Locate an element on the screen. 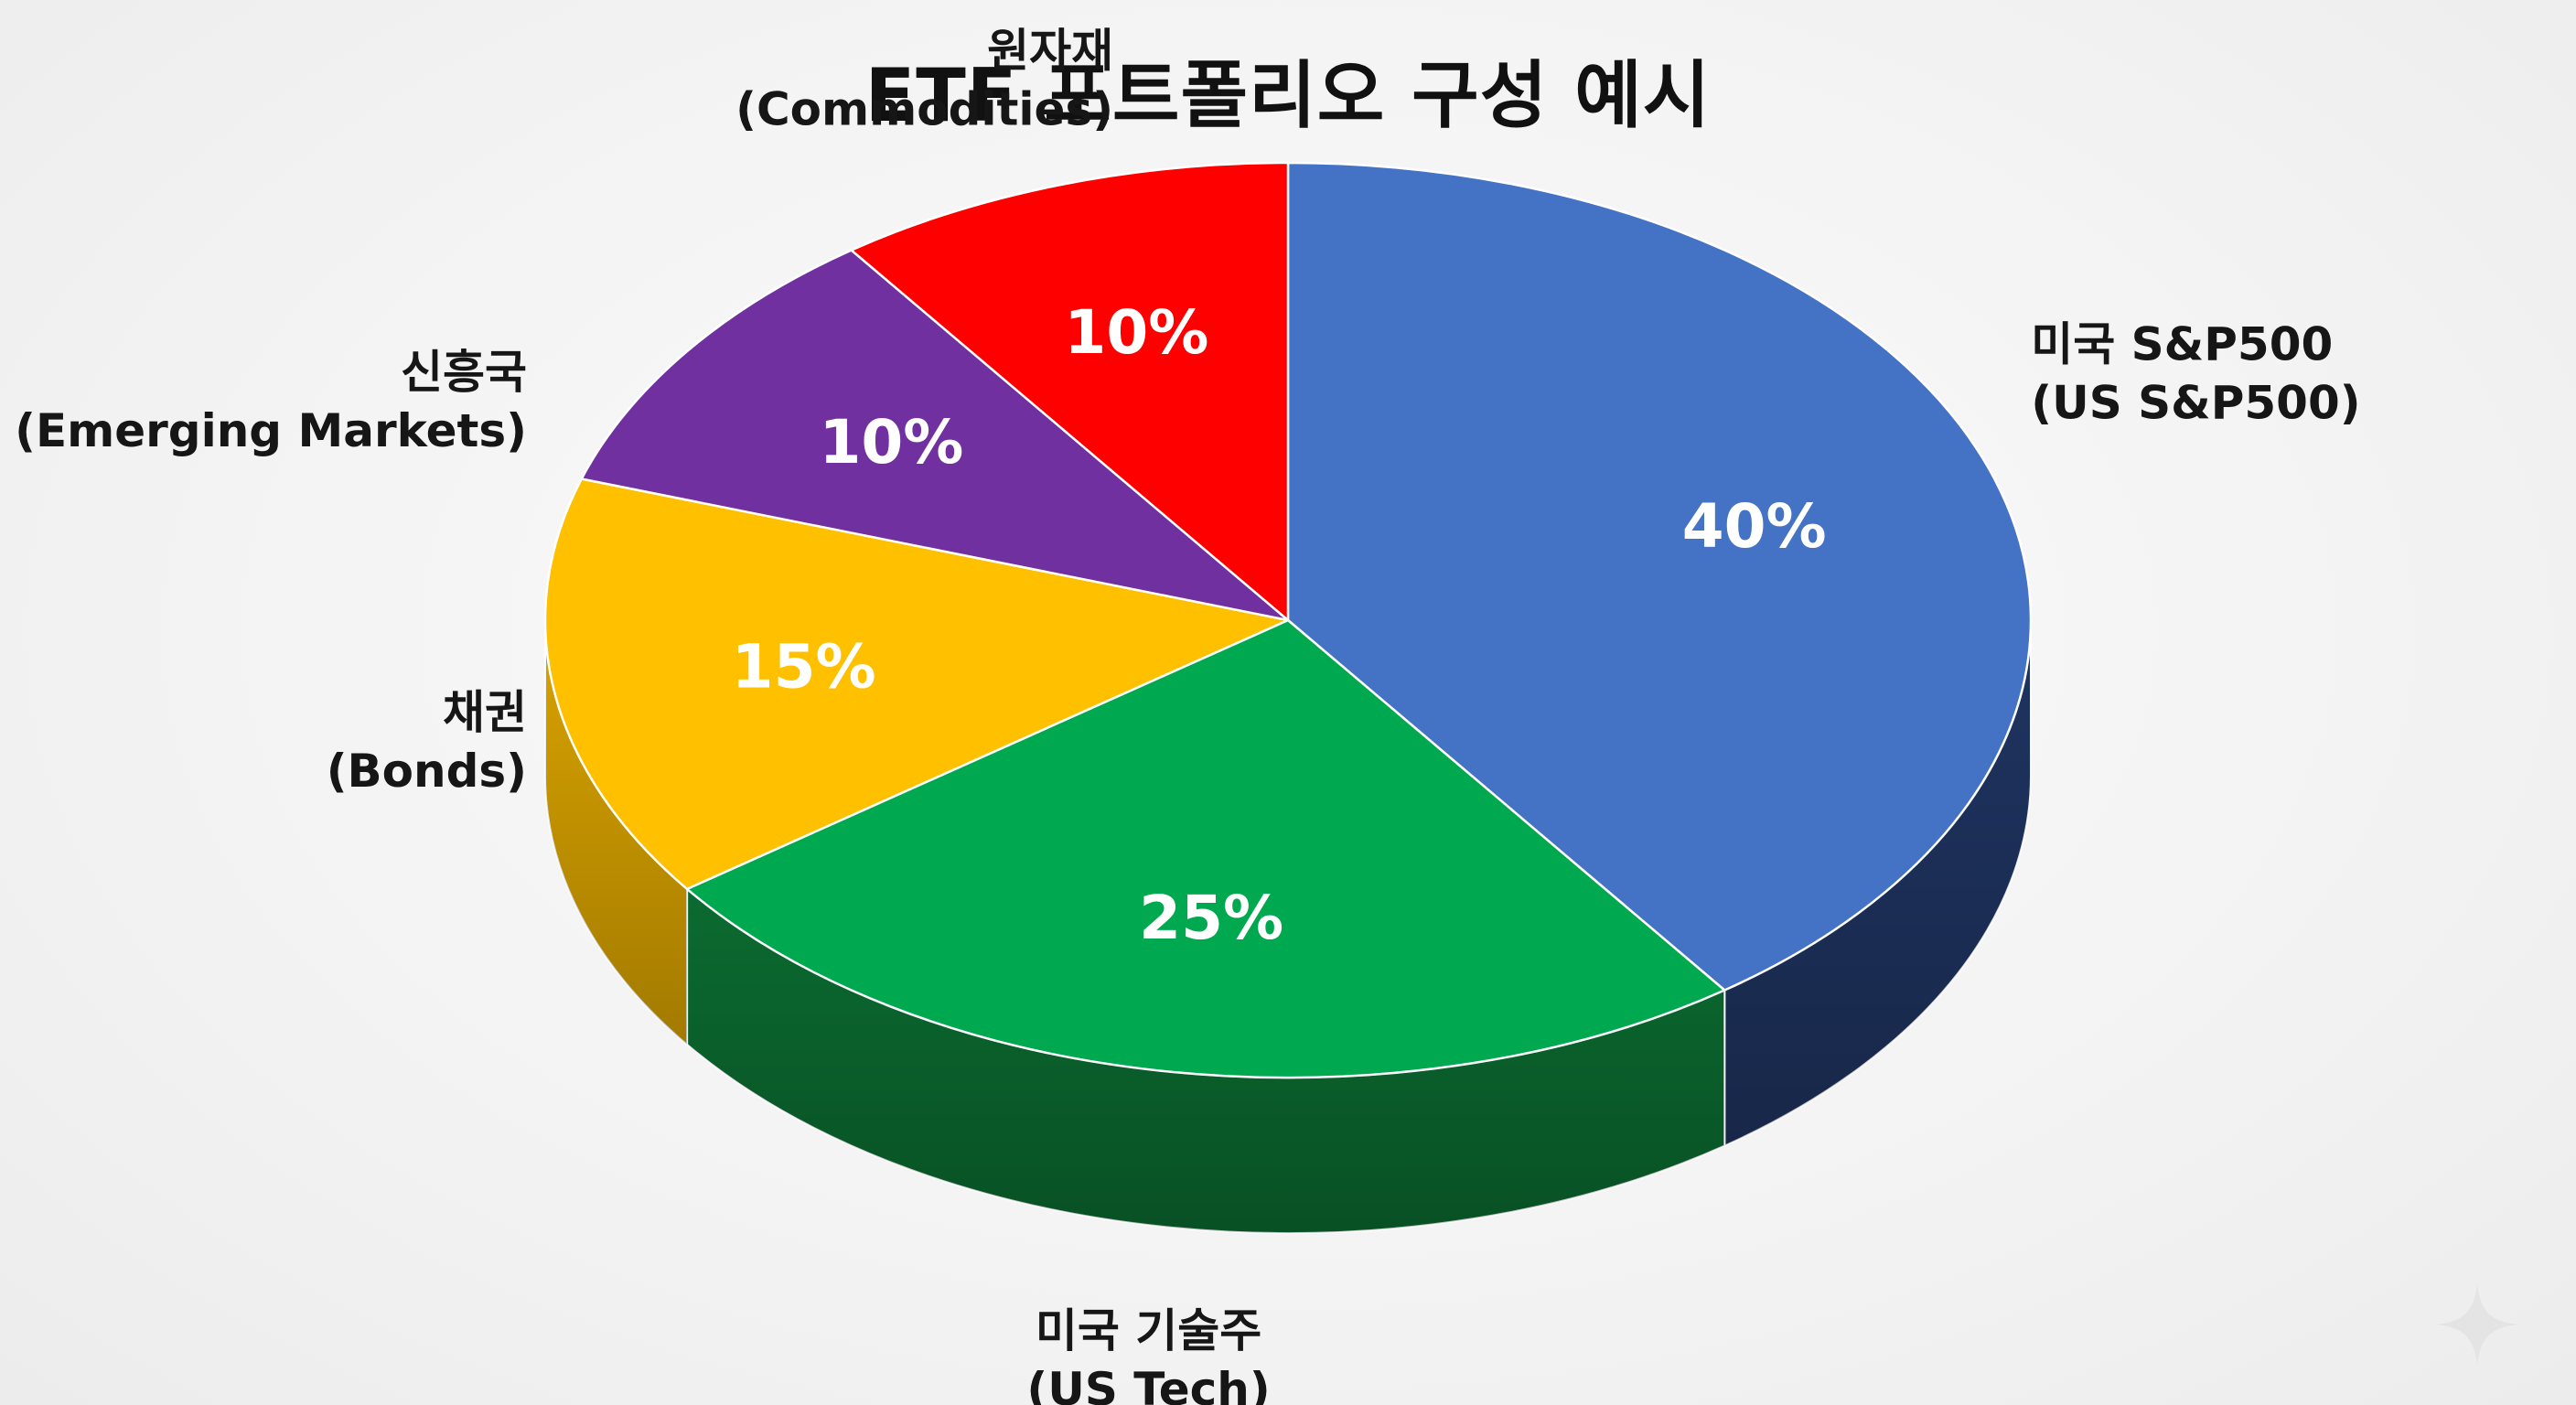 Image resolution: width=2576 pixels, height=1405 pixels. pie-slice-bonds is located at coordinates (917, 684).